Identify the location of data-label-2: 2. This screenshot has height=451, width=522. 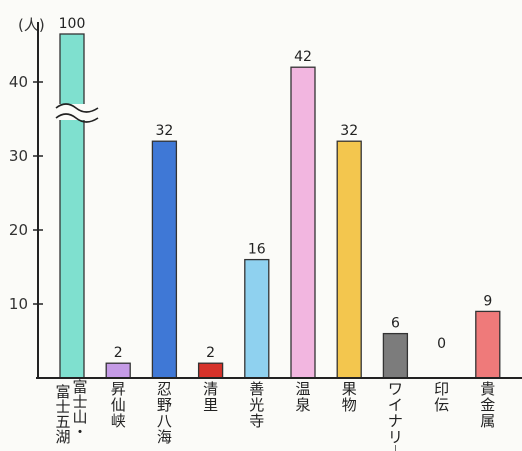
(118, 353).